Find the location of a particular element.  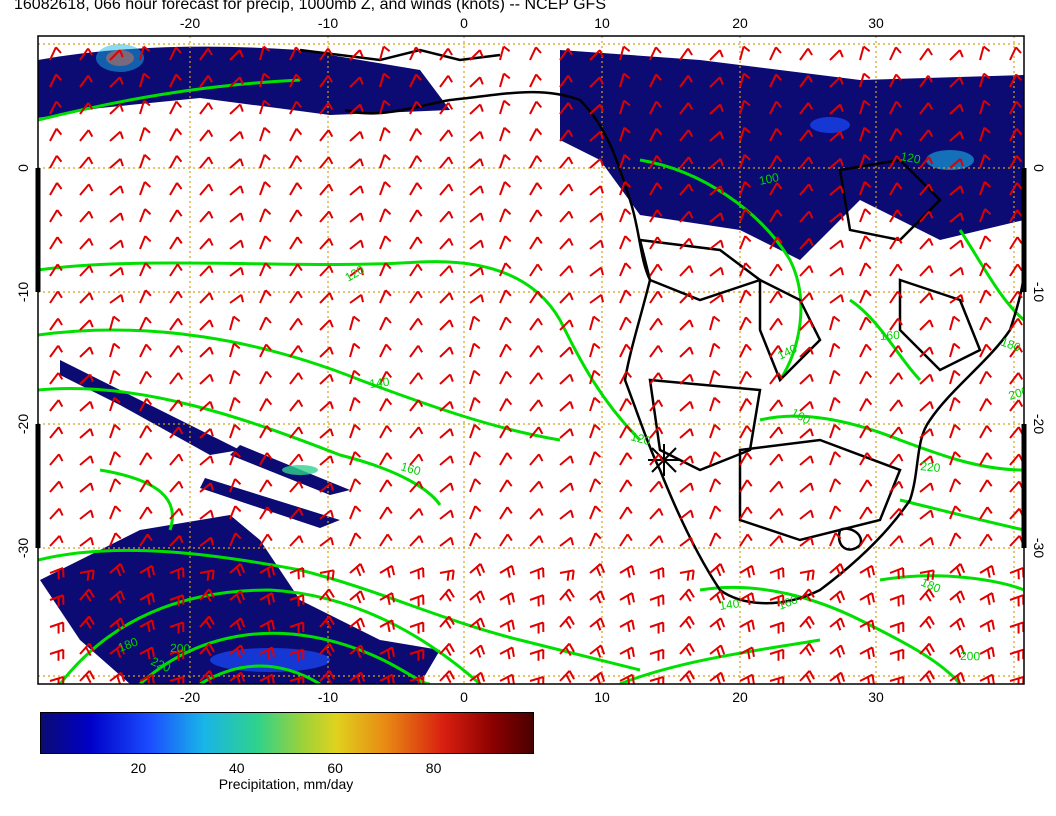

contour-label: 160 is located at coordinates (889, 335).